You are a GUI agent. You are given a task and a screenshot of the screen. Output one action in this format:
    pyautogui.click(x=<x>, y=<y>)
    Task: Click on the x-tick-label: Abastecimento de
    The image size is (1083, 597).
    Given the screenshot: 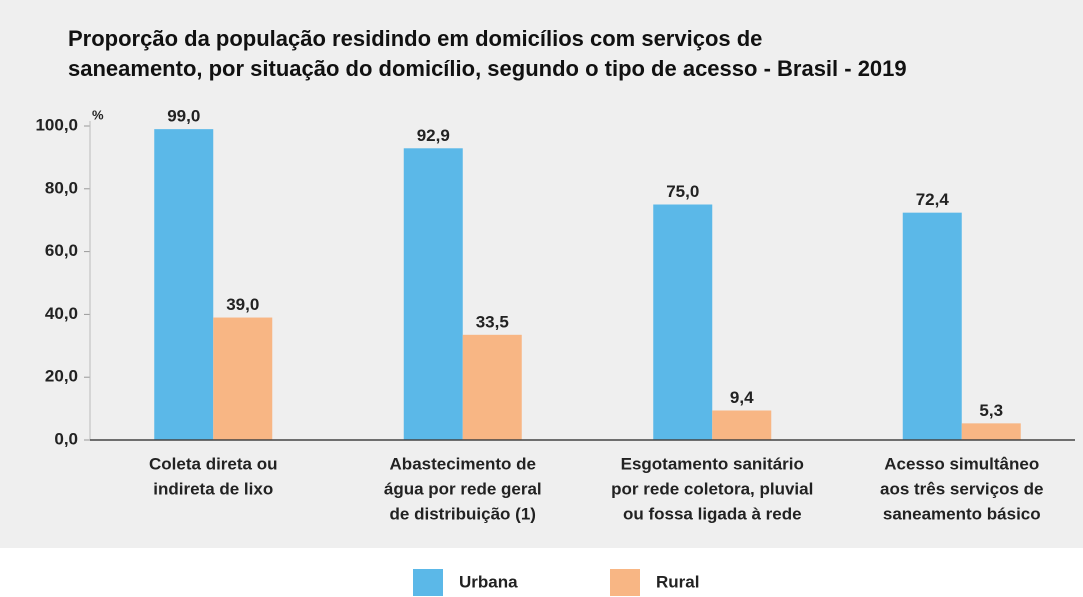 What is the action you would take?
    pyautogui.click(x=463, y=463)
    